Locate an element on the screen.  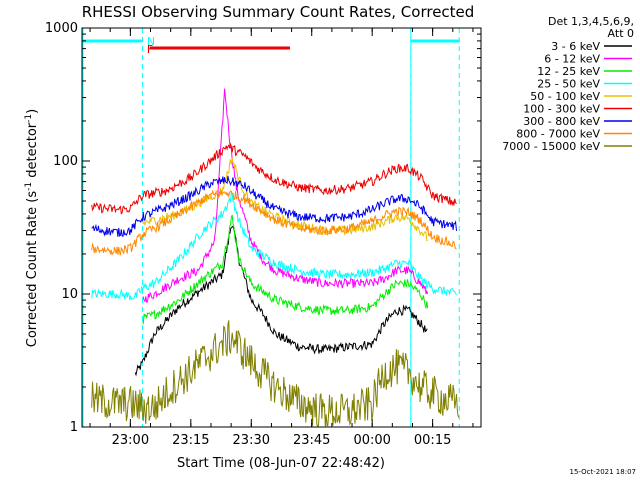
legend-label-0: 3 - 6 keV is located at coordinates (575, 46).